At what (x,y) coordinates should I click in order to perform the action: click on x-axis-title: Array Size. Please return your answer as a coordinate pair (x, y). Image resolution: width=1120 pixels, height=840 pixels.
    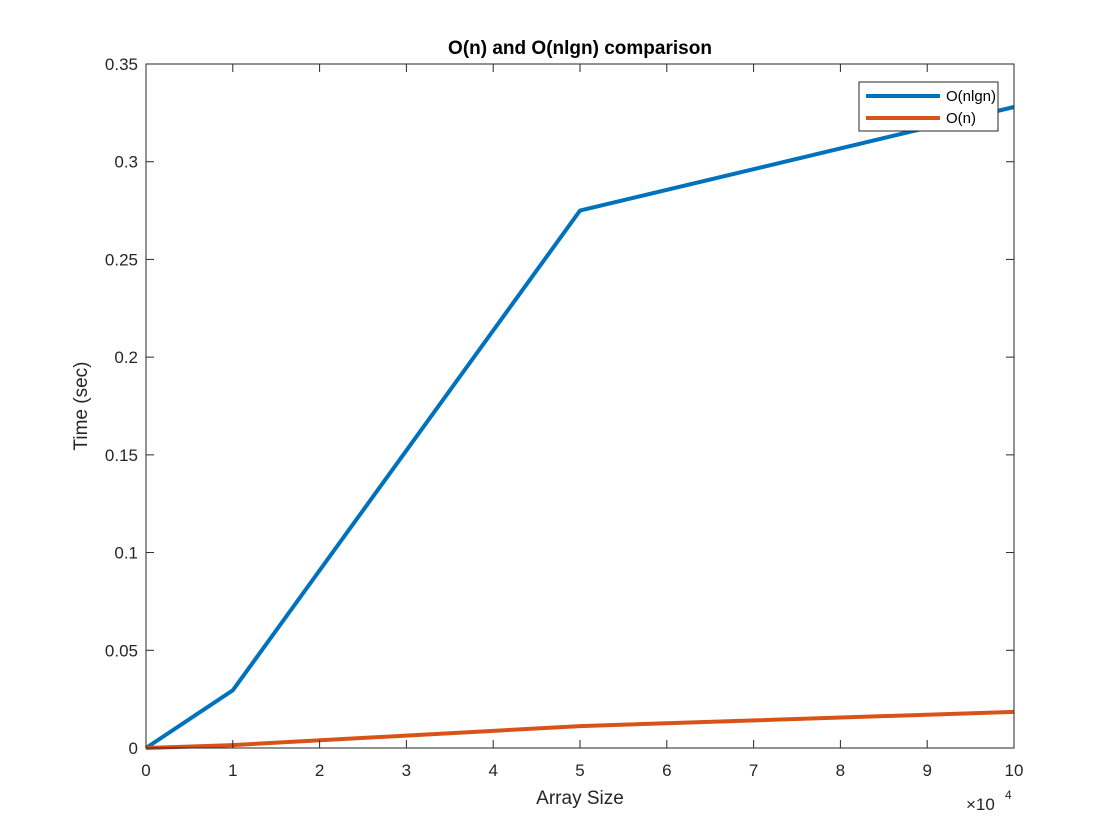
    Looking at the image, I should click on (580, 798).